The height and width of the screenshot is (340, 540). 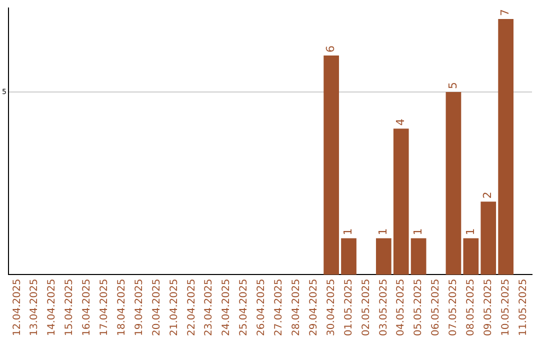 What do you see at coordinates (296, 307) in the screenshot?
I see `x-tick-label: 28.04.2025` at bounding box center [296, 307].